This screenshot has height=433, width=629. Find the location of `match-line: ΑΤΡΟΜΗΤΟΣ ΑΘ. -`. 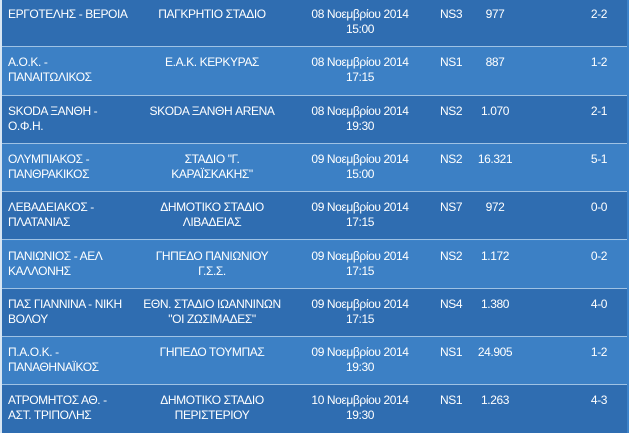

match-line: ΑΤΡΟΜΗΤΟΣ ΑΘ. - is located at coordinates (57, 400).